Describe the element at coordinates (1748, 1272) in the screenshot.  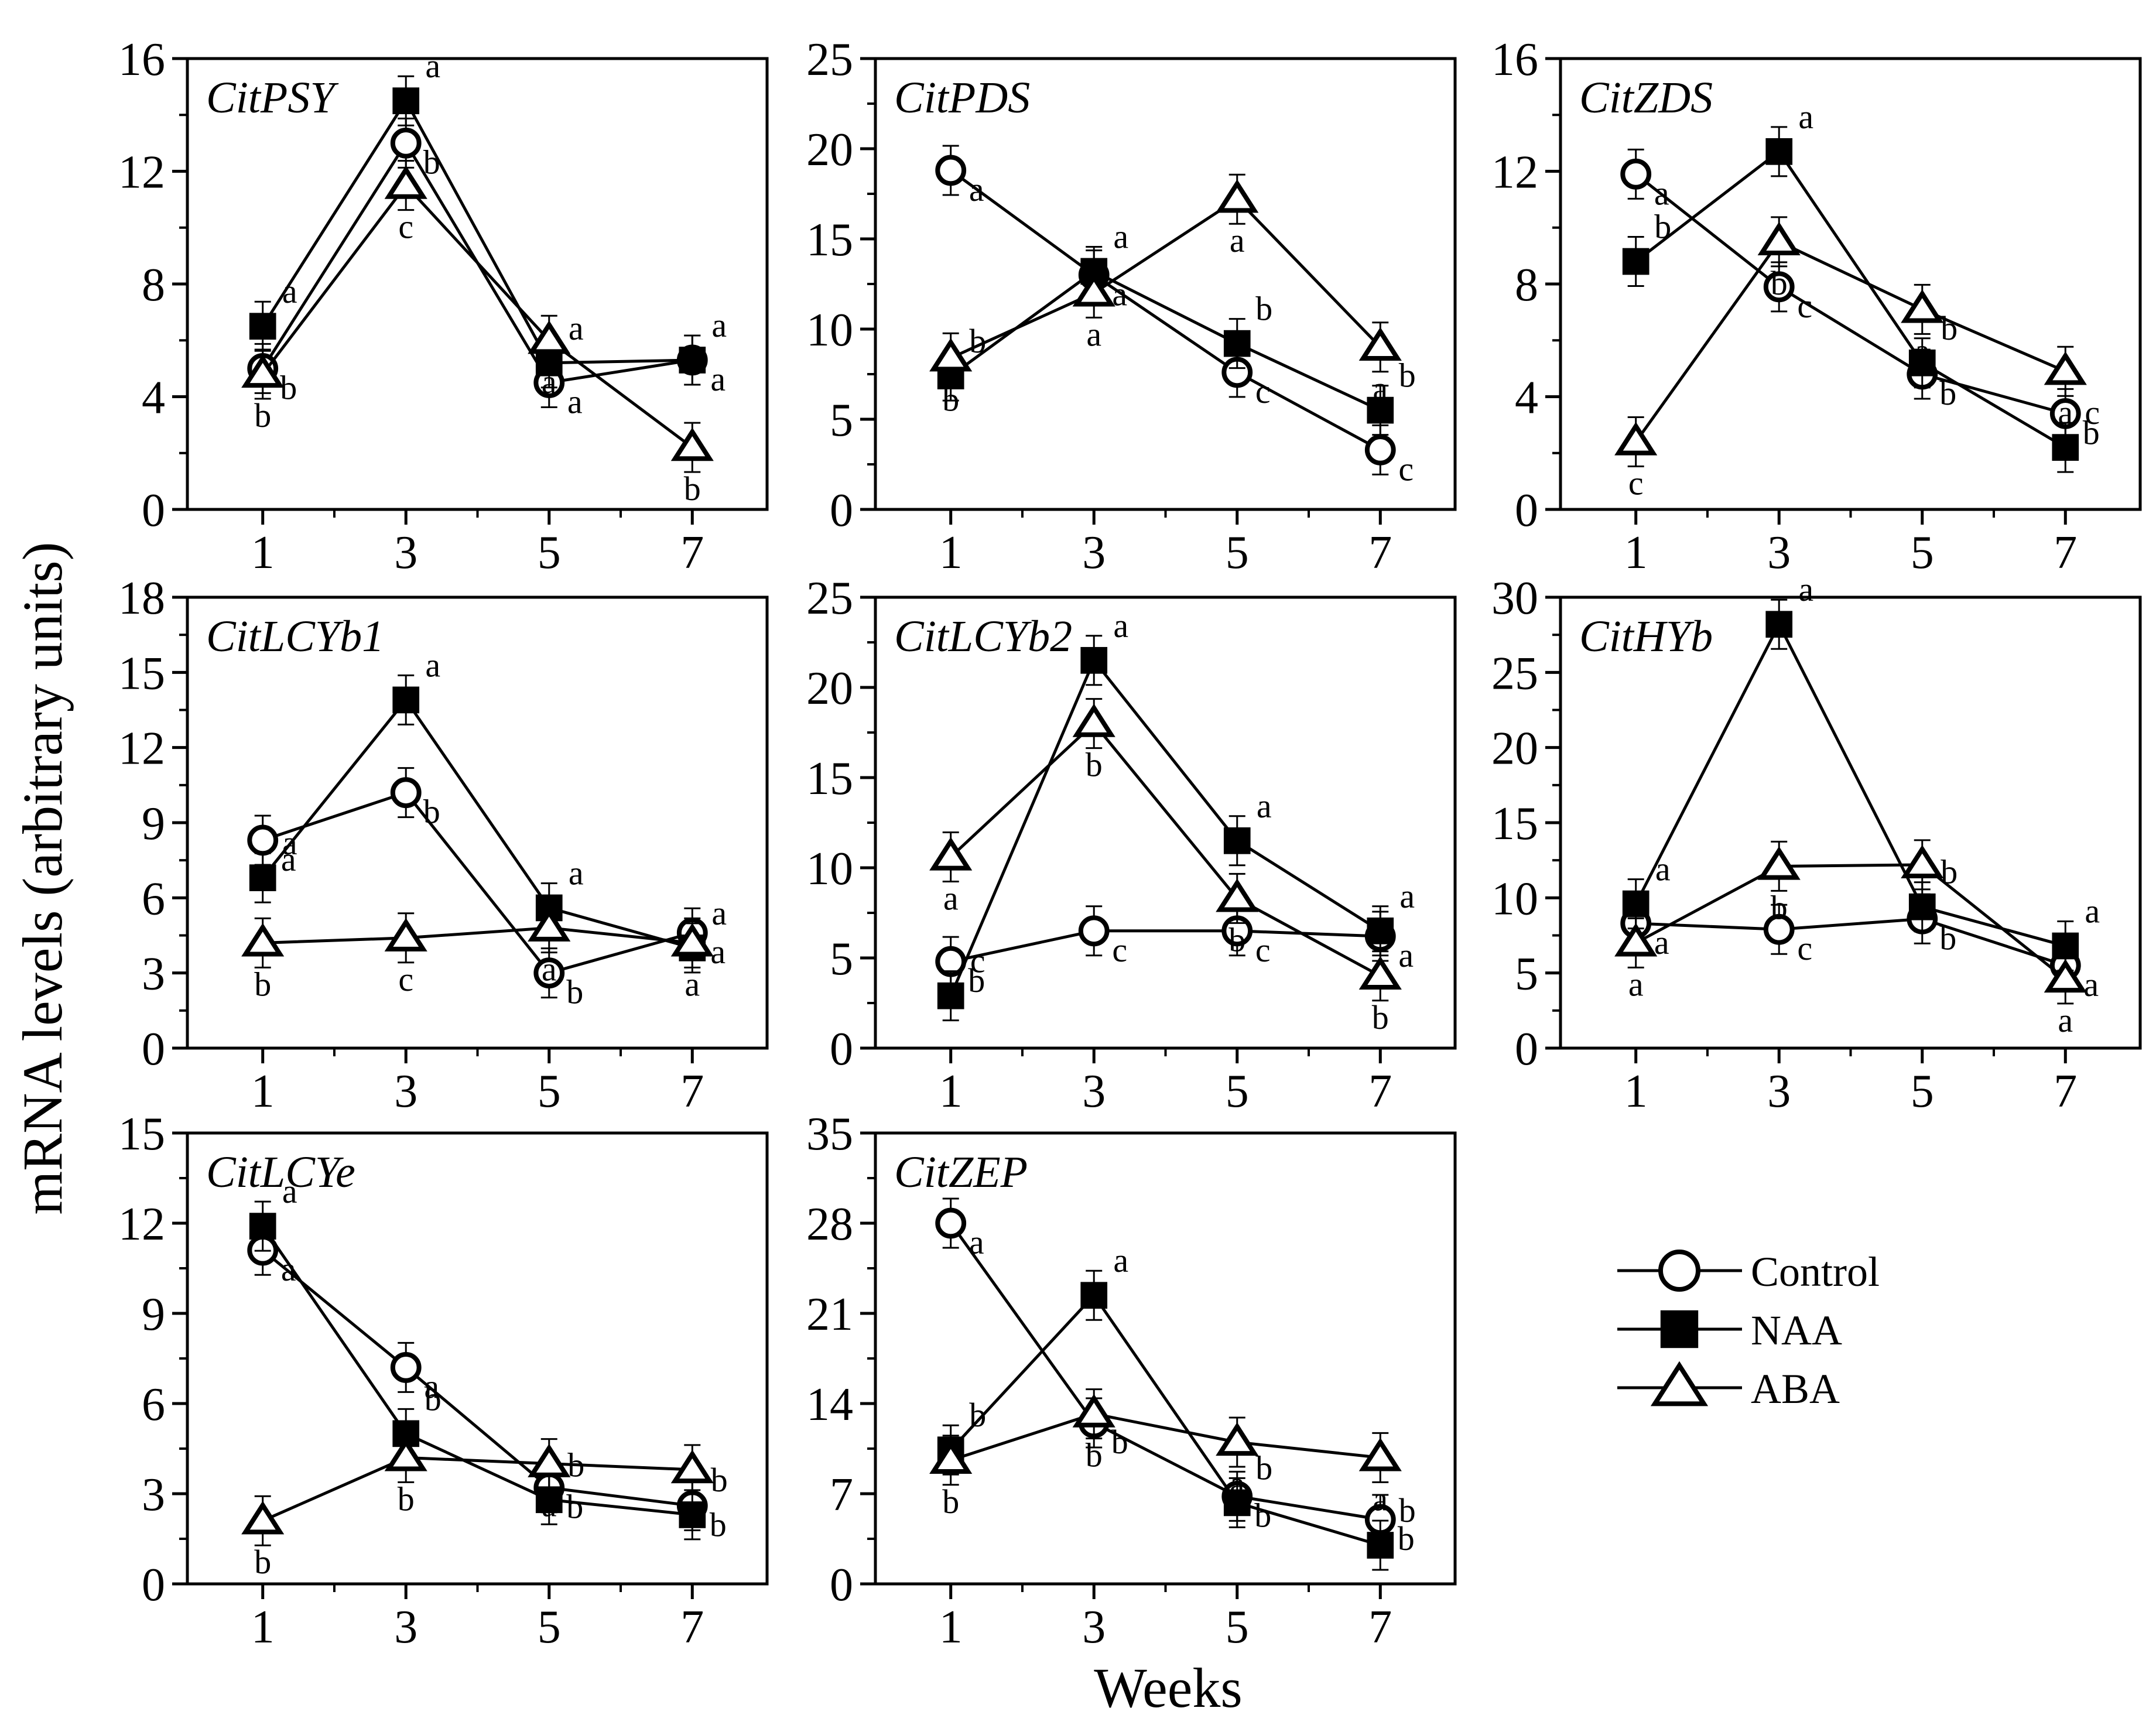
I see `legend-item-control: Control` at that location.